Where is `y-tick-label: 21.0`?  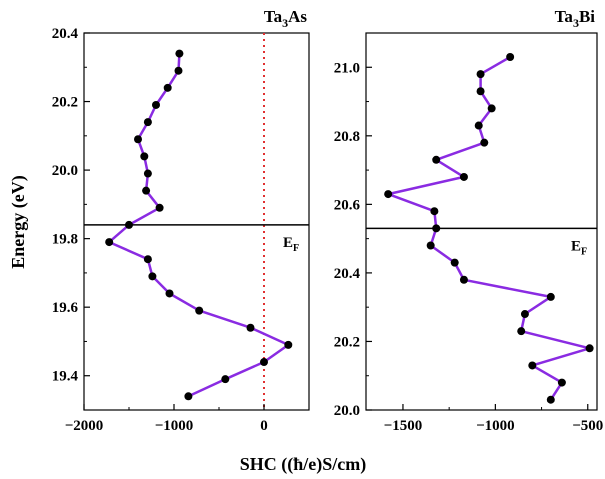 y-tick-label: 21.0 is located at coordinates (347, 68).